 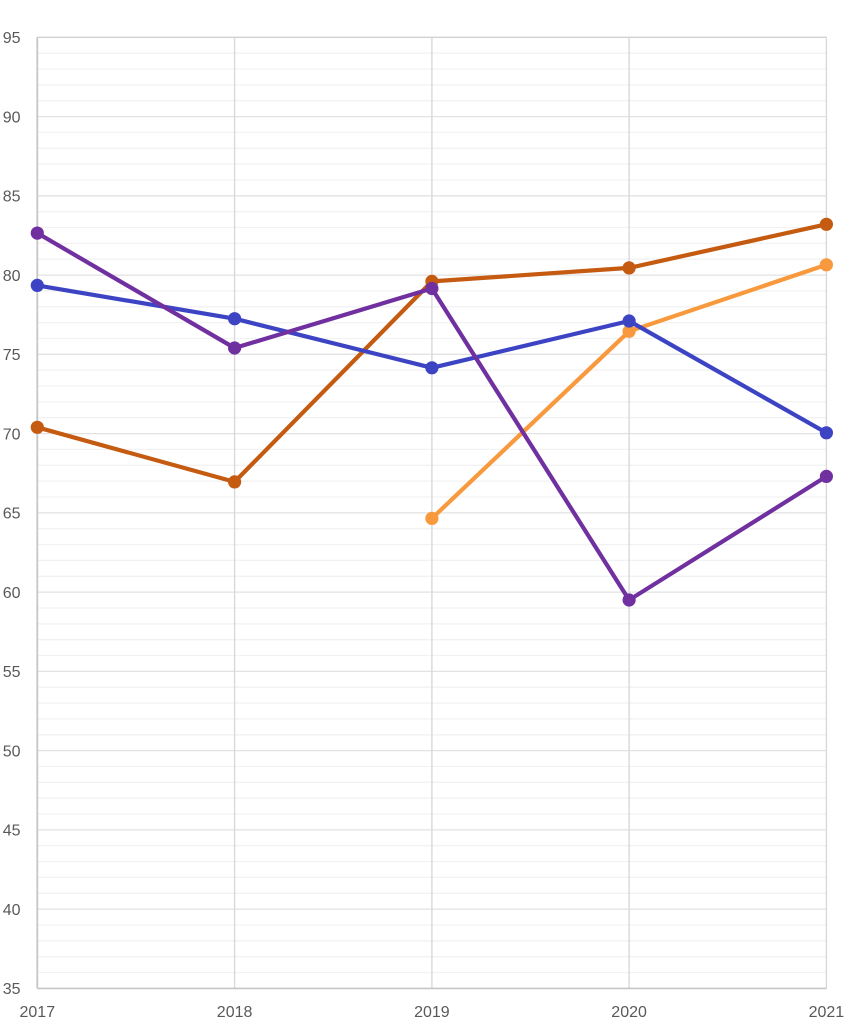 I want to click on svg-text: 40, so click(x=12, y=910).